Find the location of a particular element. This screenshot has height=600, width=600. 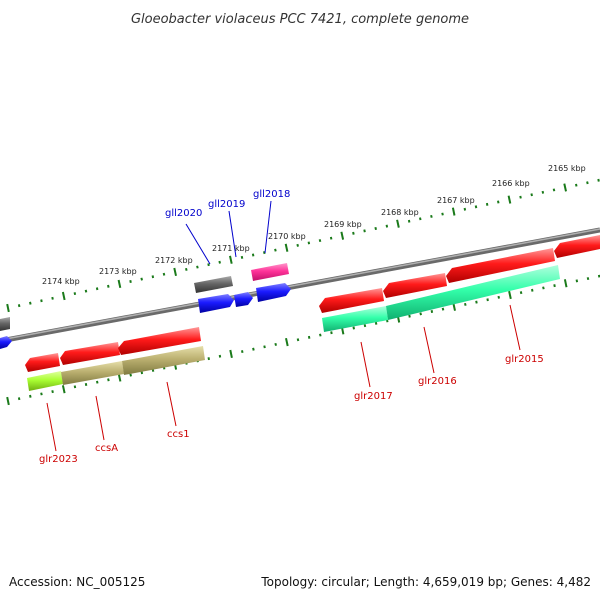

scale-label: 2173 kbp is located at coordinates (118, 271).